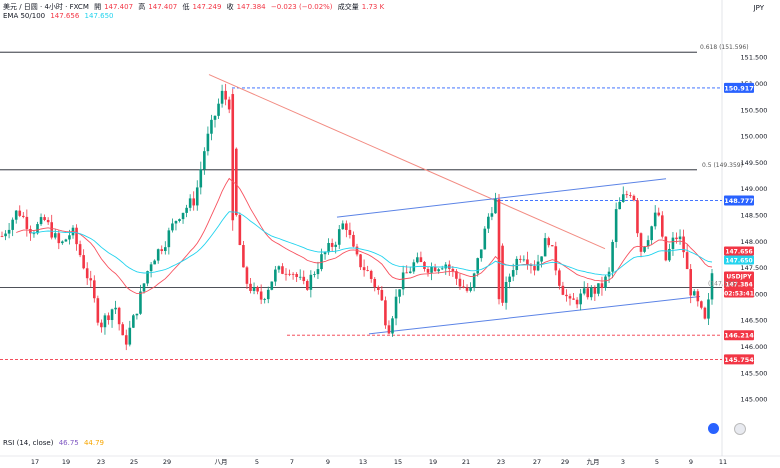 The width and height of the screenshot is (780, 468). What do you see at coordinates (754, 347) in the screenshot?
I see `y-tick-label: 146.000` at bounding box center [754, 347].